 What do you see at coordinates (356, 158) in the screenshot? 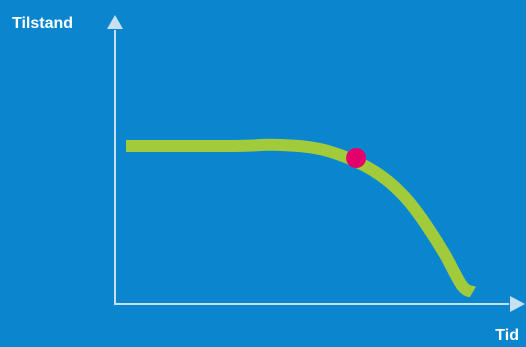
I see `highlight-point` at bounding box center [356, 158].